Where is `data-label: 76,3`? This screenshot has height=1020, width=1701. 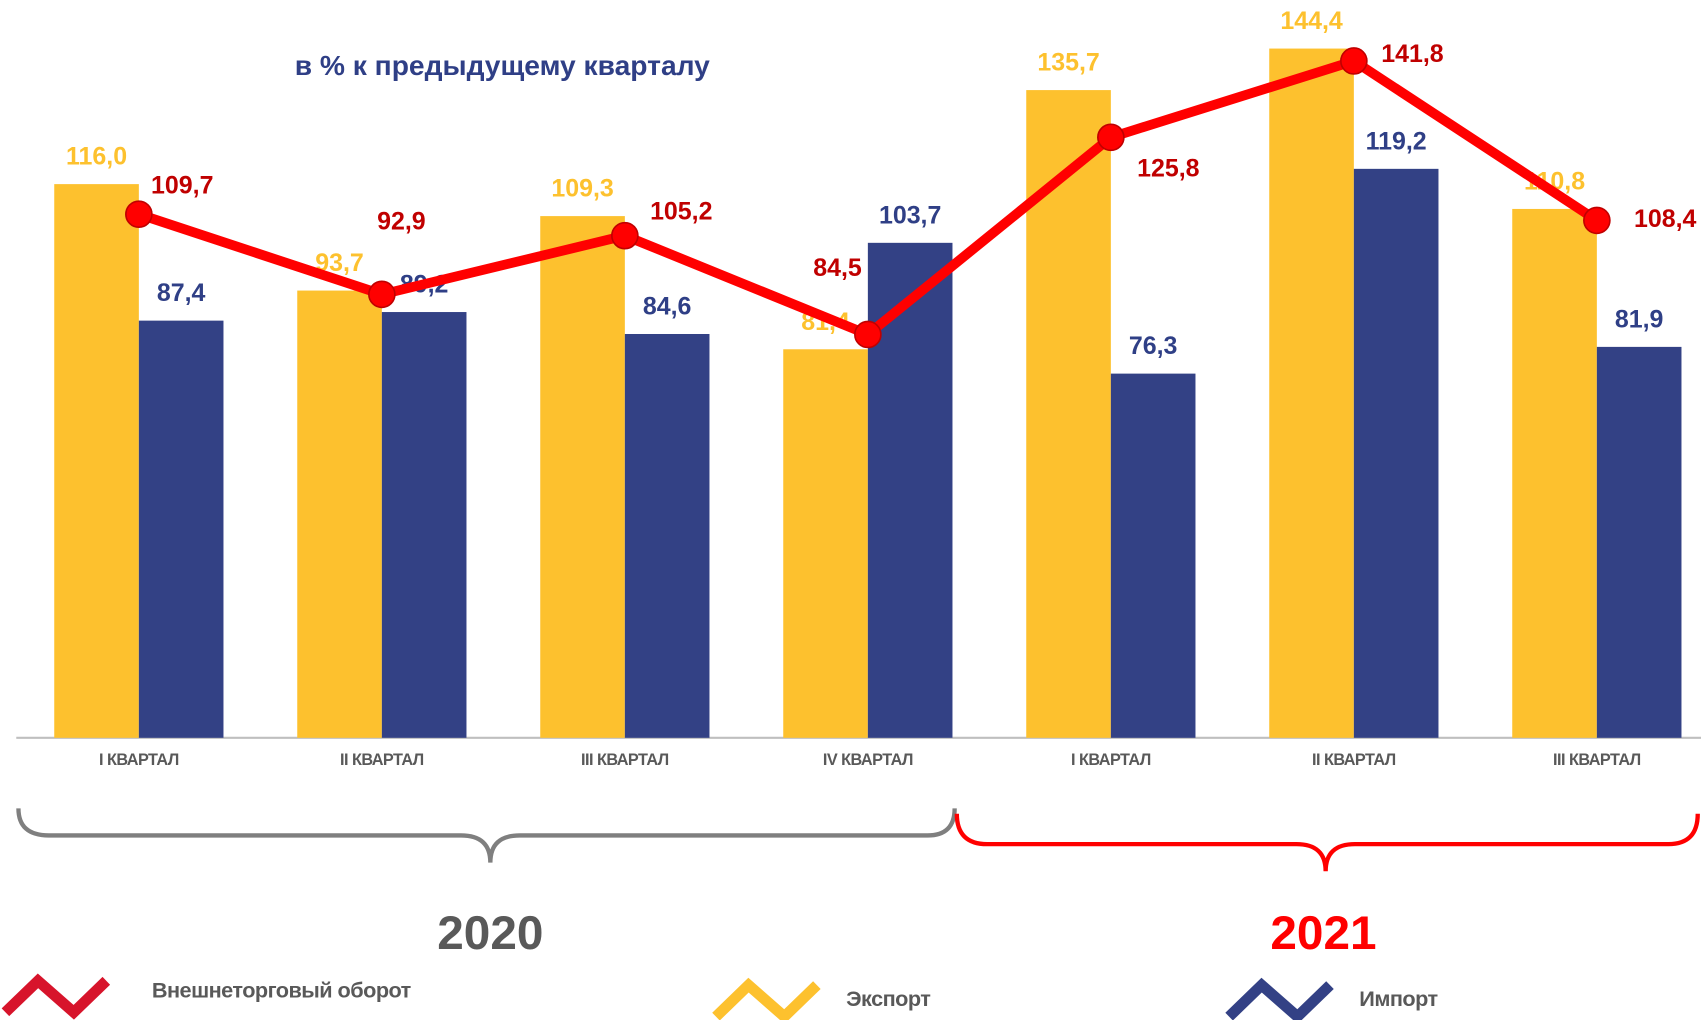 data-label: 76,3 is located at coordinates (1153, 346).